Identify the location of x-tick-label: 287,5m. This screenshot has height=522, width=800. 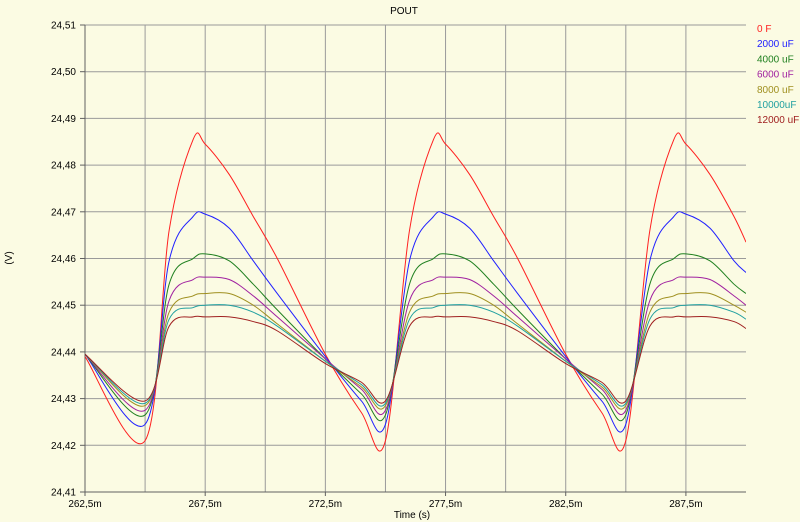
(685, 504).